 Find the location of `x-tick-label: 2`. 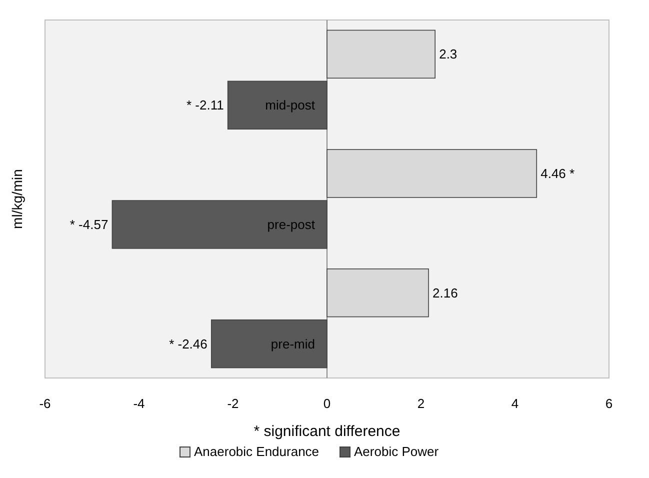

x-tick-label: 2 is located at coordinates (421, 403).